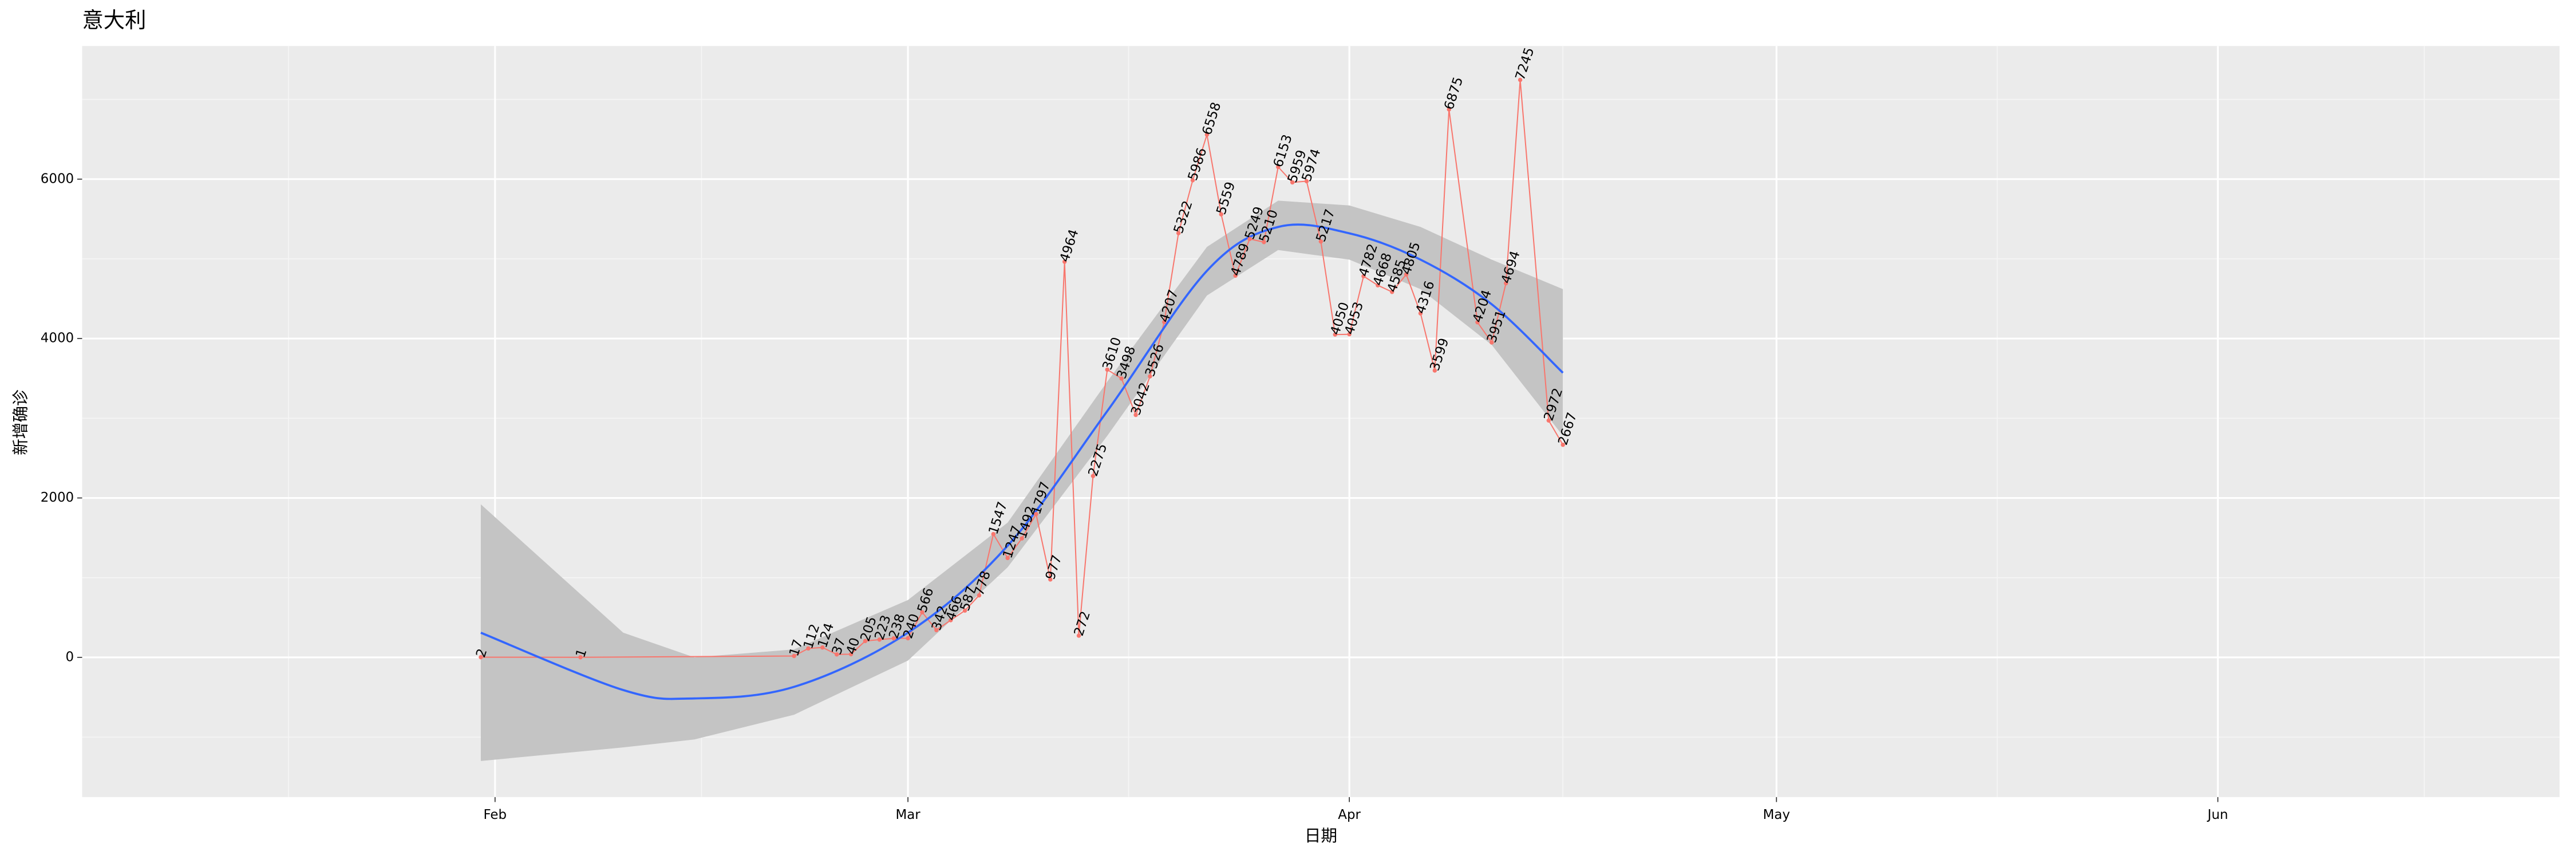  Describe the element at coordinates (1321, 835) in the screenshot. I see `x-axis-label: 日期` at that location.